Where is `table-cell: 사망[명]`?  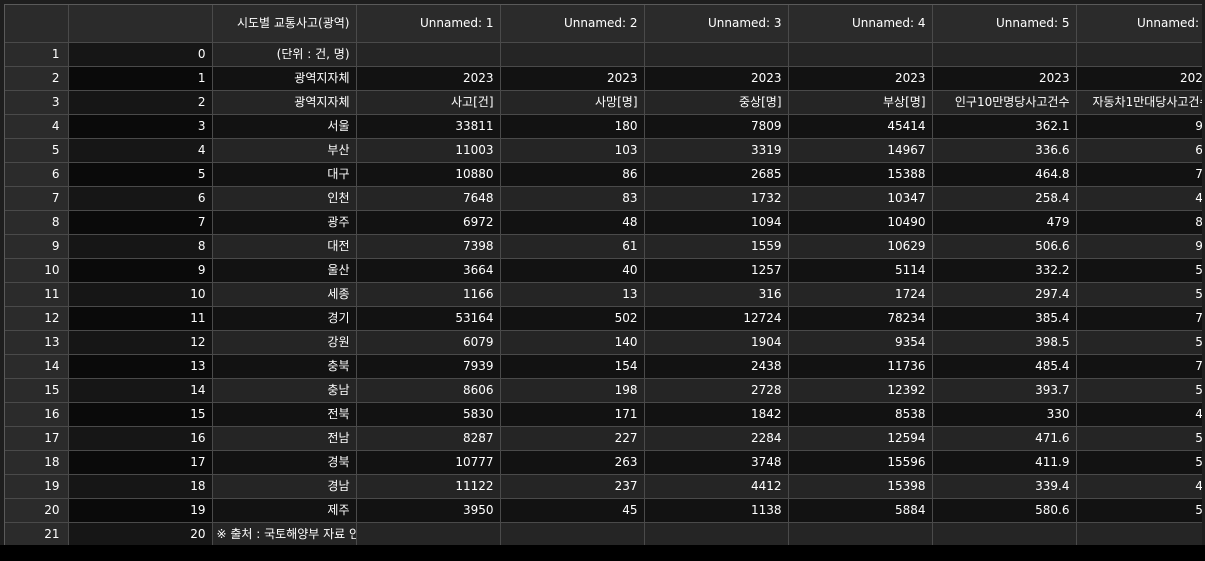 table-cell: 사망[명] is located at coordinates (572, 102).